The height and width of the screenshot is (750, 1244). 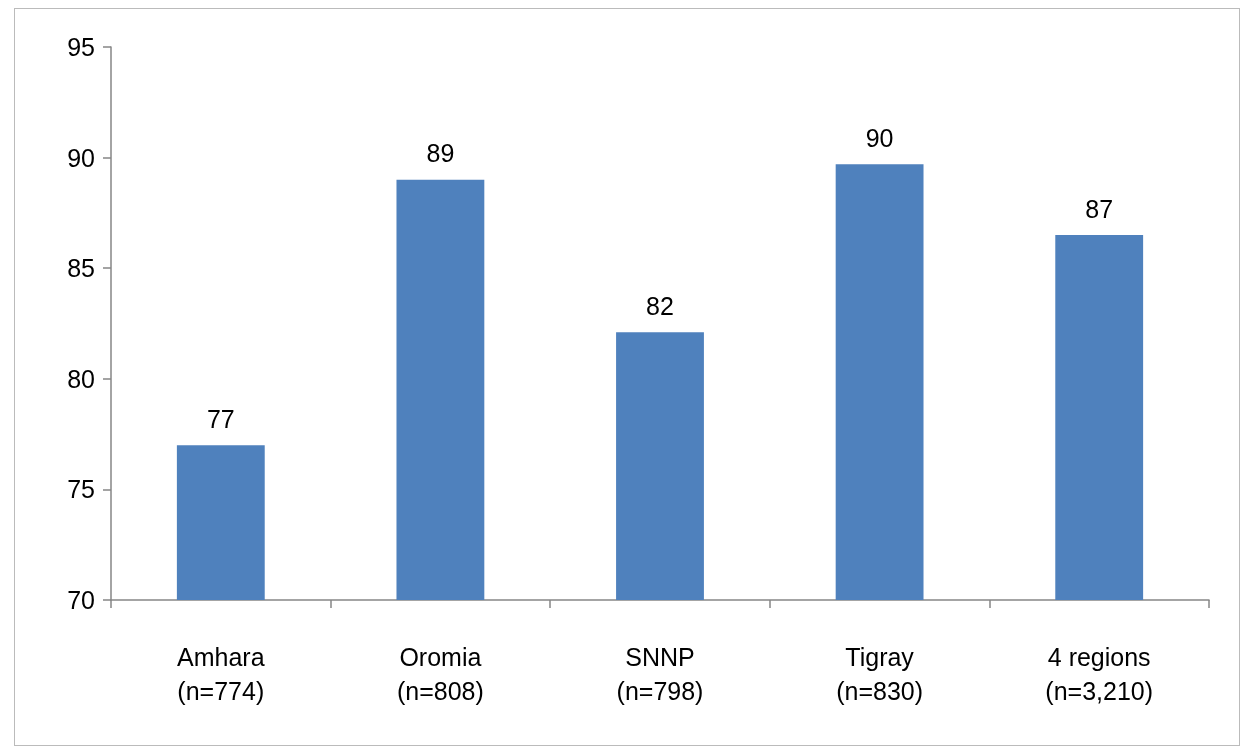 What do you see at coordinates (81, 489) in the screenshot?
I see `y-tick-label: 75` at bounding box center [81, 489].